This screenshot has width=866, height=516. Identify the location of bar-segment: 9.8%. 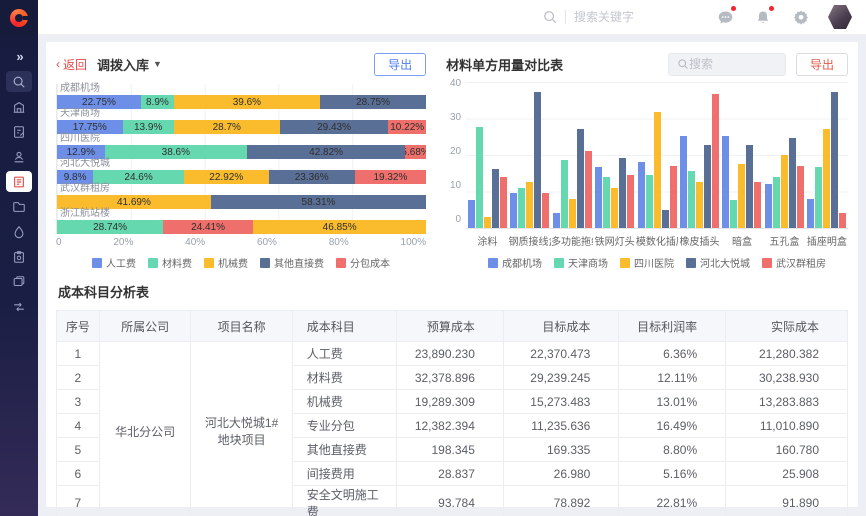
(75, 177).